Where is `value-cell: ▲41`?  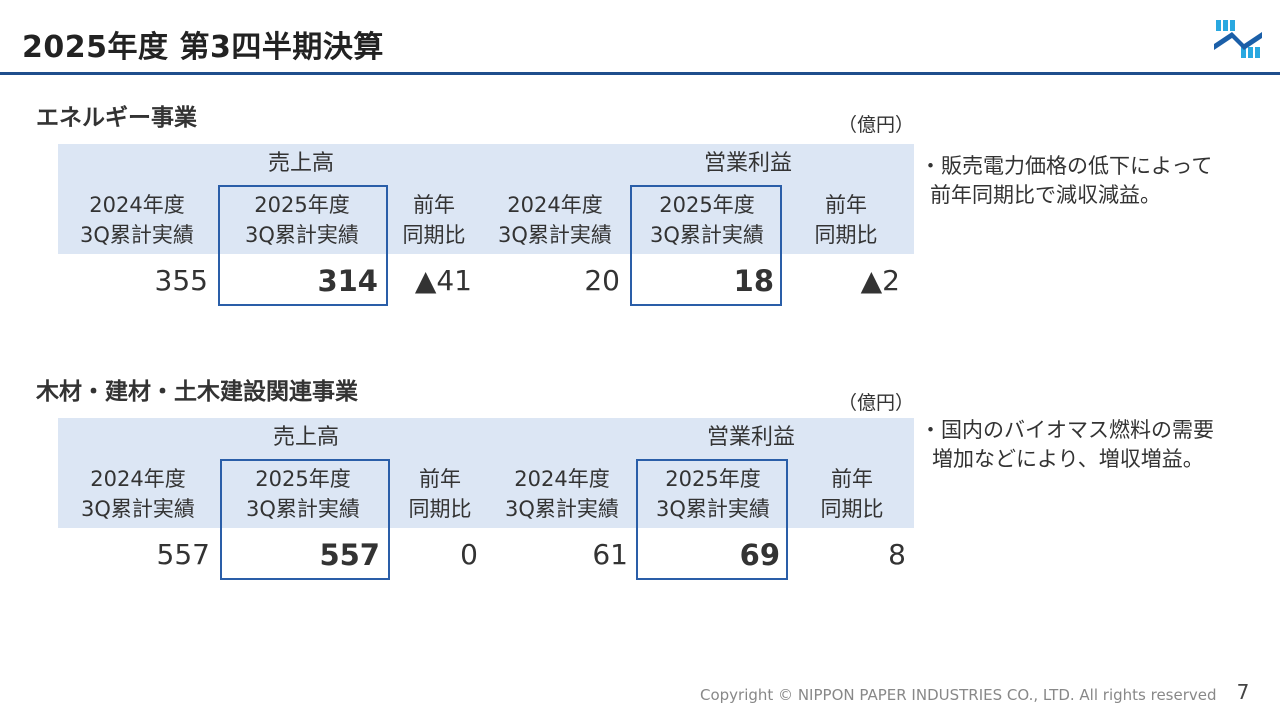
value-cell: ▲41 is located at coordinates (443, 280).